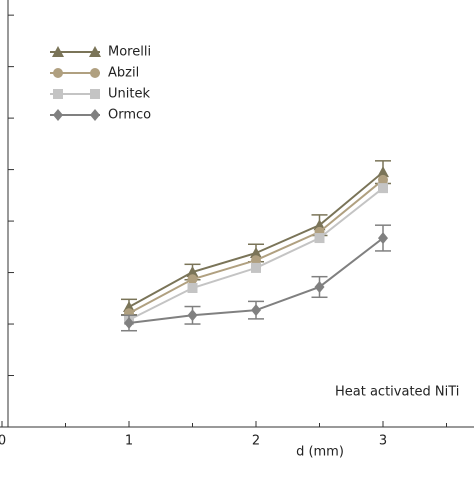 Image resolution: width=474 pixels, height=478 pixels. I want to click on x-tick-label: 3, so click(383, 441).